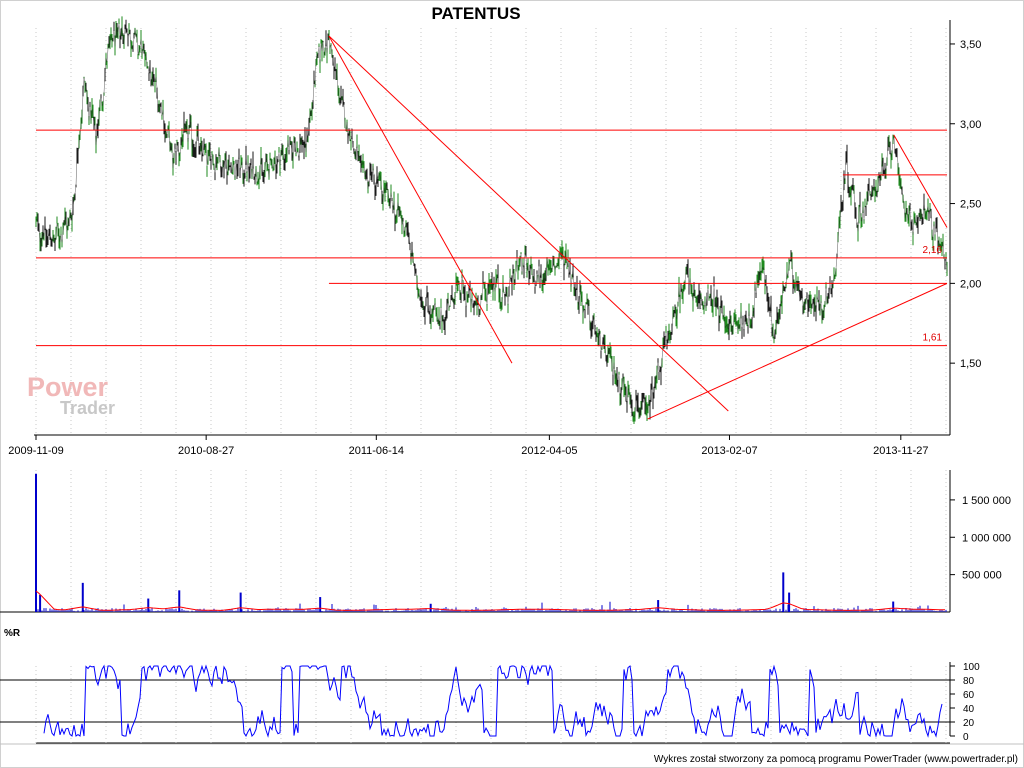 This screenshot has height=768, width=1024. Describe the element at coordinates (376, 451) in the screenshot. I see `x-tick: 2011-06-14` at that location.